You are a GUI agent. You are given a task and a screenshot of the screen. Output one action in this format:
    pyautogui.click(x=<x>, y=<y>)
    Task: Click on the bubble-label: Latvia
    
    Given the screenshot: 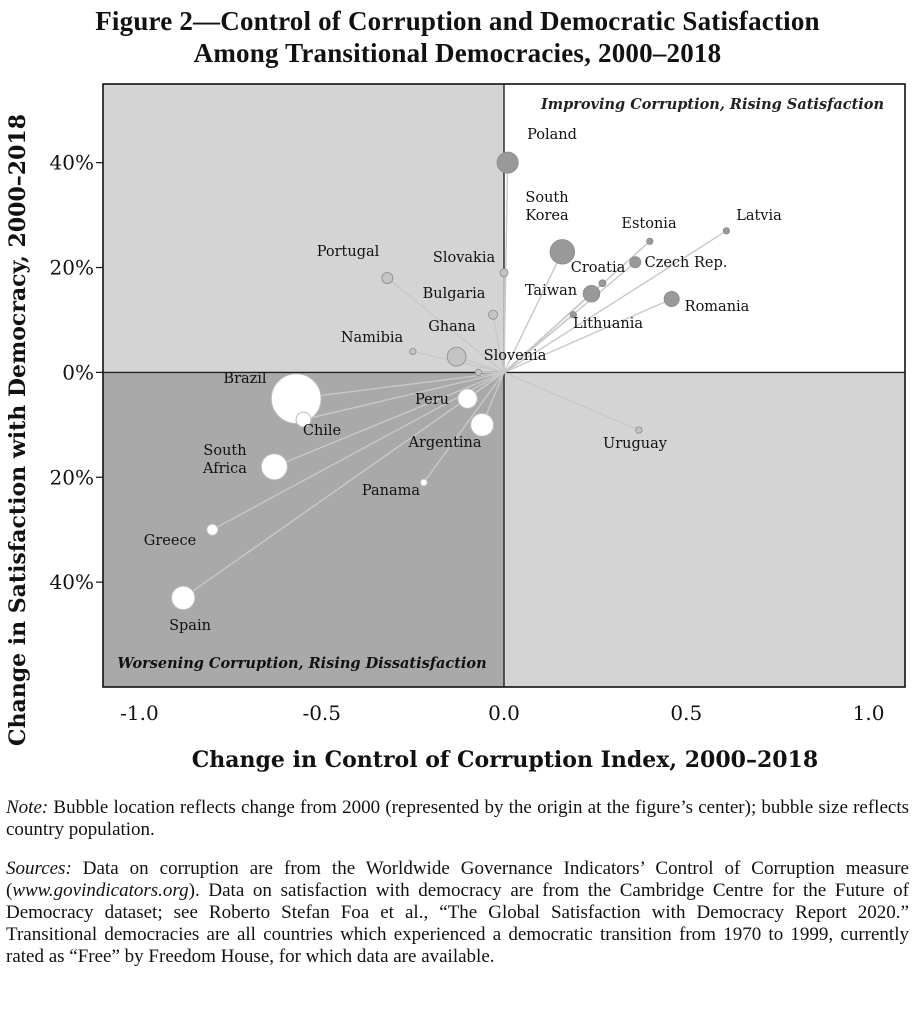 What is the action you would take?
    pyautogui.click(x=759, y=216)
    